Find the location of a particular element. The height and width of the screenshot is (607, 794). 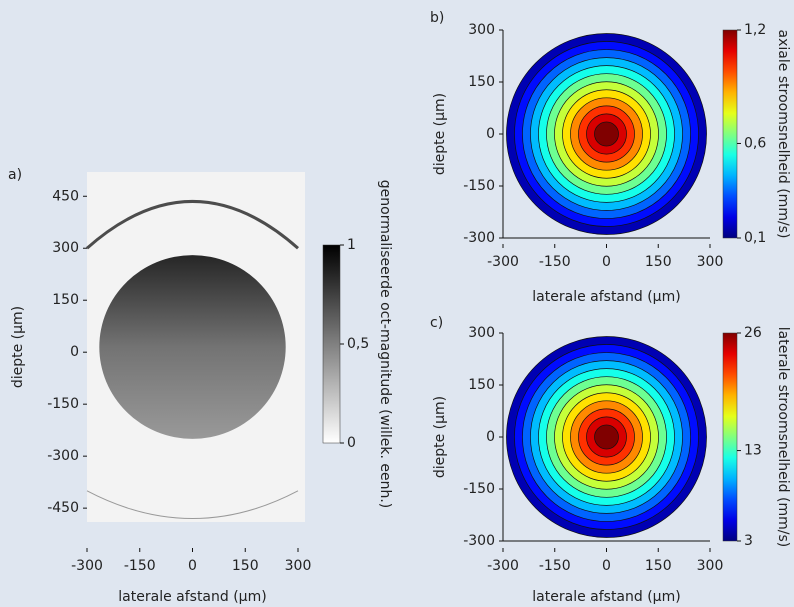

colorbar-label: axiale stroomsnelheid (mm/s) is located at coordinates (783, 134).